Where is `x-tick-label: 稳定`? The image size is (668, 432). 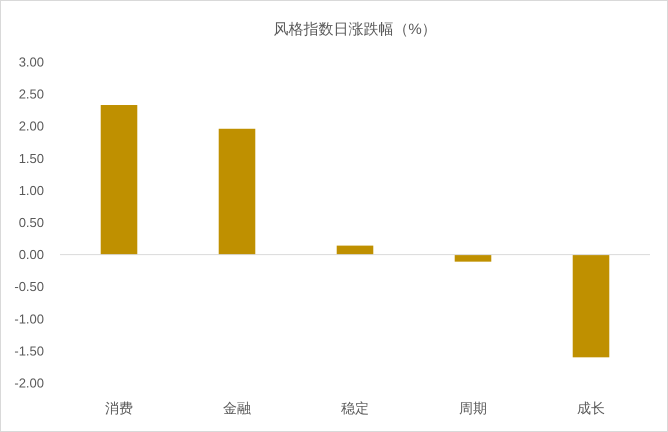 x-tick-label: 稳定 is located at coordinates (355, 408).